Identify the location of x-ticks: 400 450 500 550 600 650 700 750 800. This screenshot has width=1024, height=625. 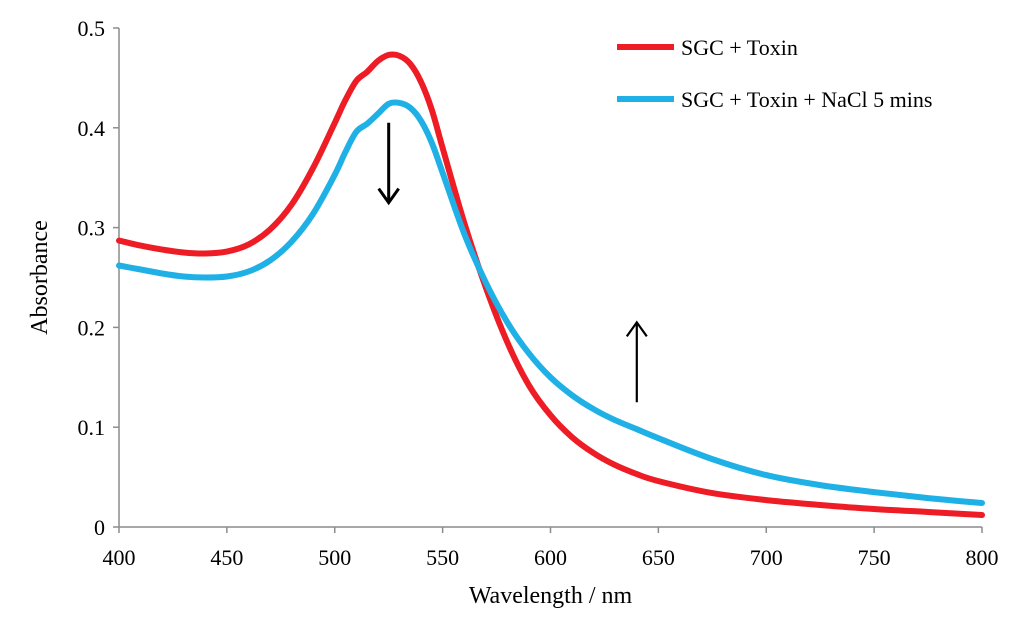
(551, 548).